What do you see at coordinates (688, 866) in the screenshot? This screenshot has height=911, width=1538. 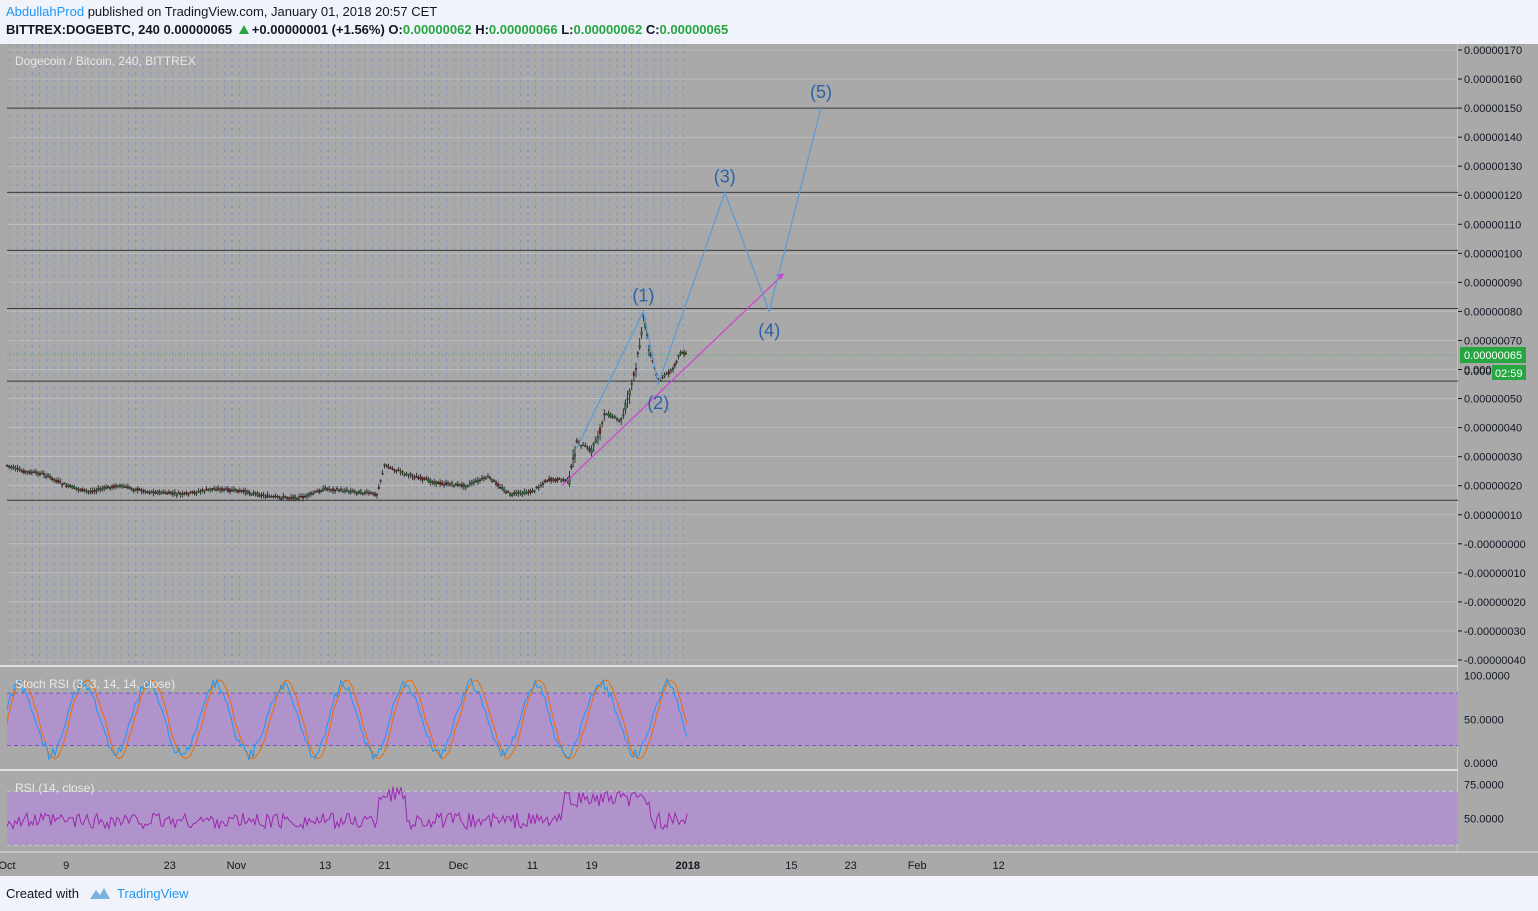 I see `time-tick-label: 2018` at bounding box center [688, 866].